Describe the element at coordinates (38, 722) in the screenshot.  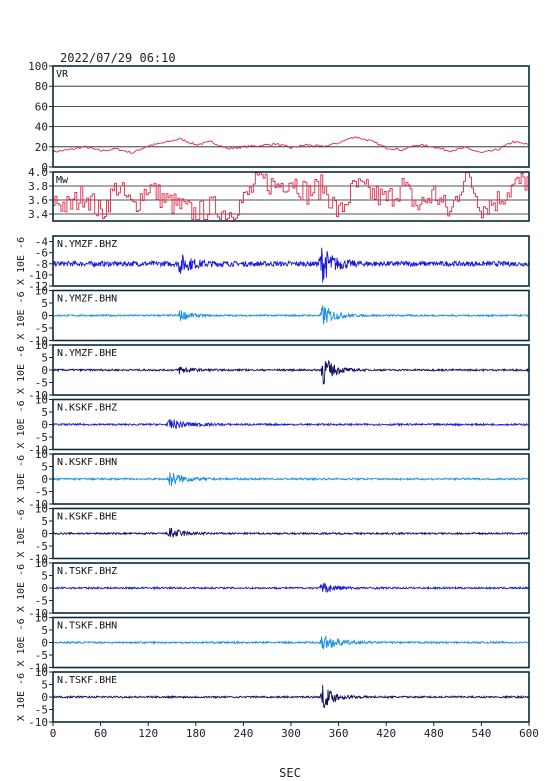
I see `wave-panel-9-ytick-label: -10` at that location.